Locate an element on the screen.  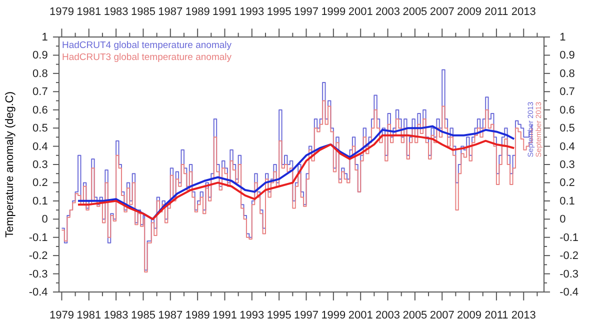
x2-tick-label: 1983 is located at coordinates (116, 12).